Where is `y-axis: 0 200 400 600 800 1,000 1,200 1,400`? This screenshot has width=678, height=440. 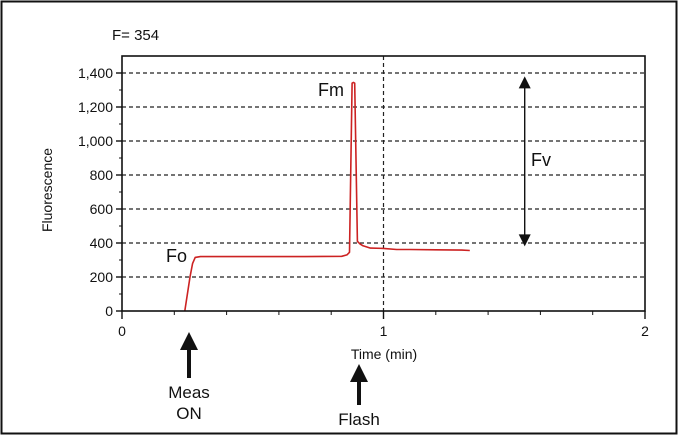
y-axis: 0 200 400 600 800 1,000 1,200 1,400 is located at coordinates (100, 192).